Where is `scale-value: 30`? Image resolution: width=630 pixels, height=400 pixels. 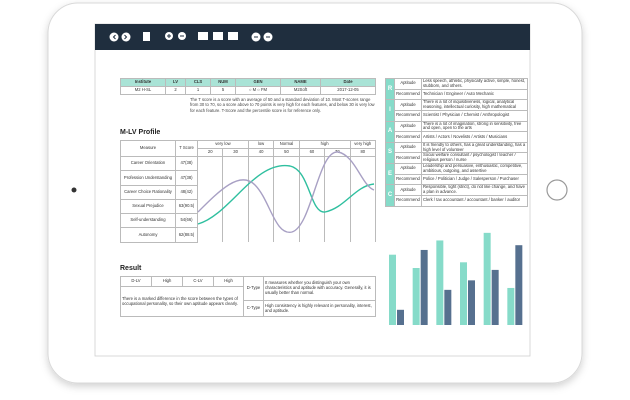 scale-value: 30 is located at coordinates (235, 152).